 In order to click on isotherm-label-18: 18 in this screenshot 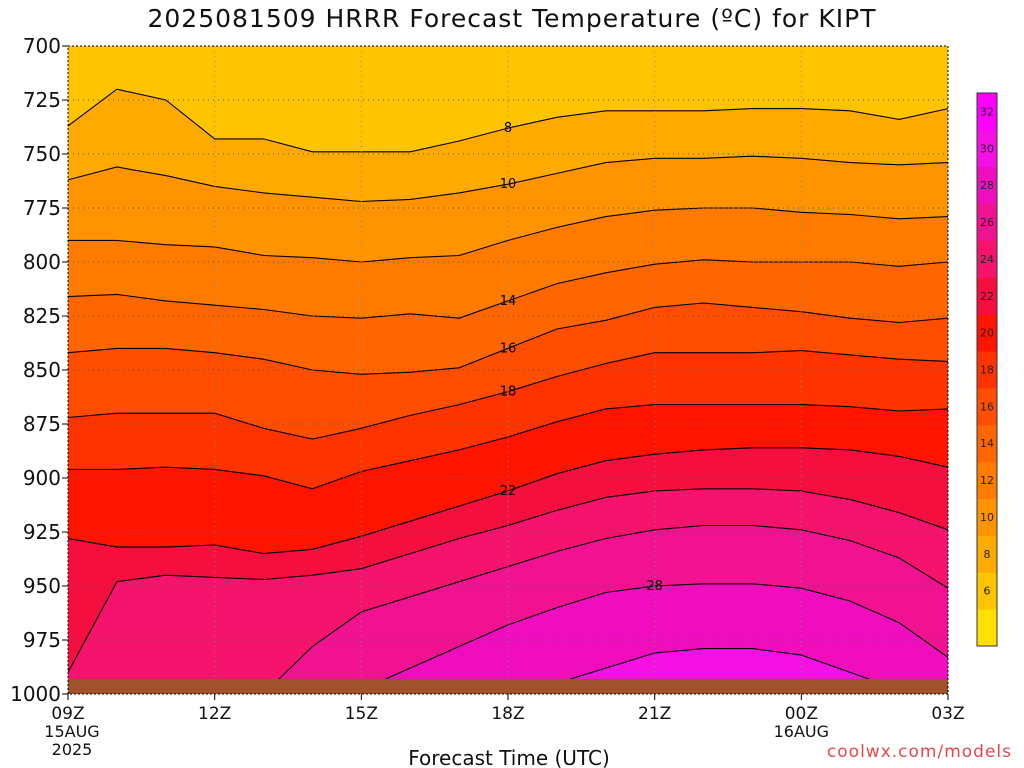, I will do `click(508, 392)`.